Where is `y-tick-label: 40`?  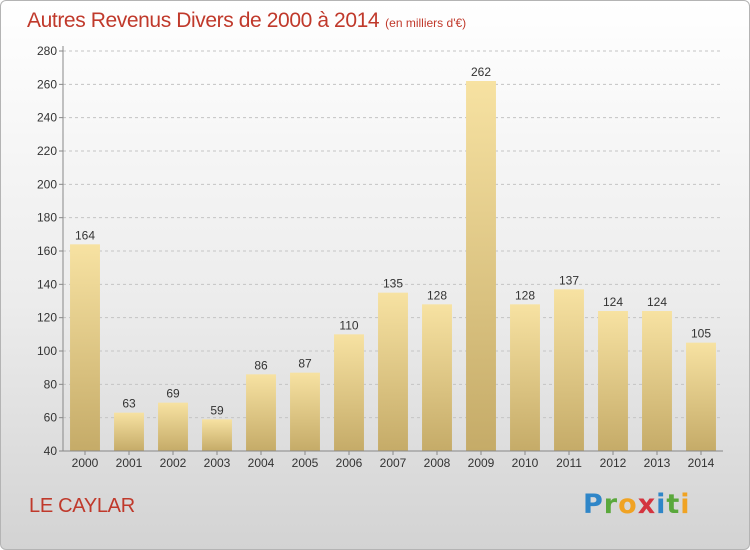
y-tick-label: 40 is located at coordinates (51, 451).